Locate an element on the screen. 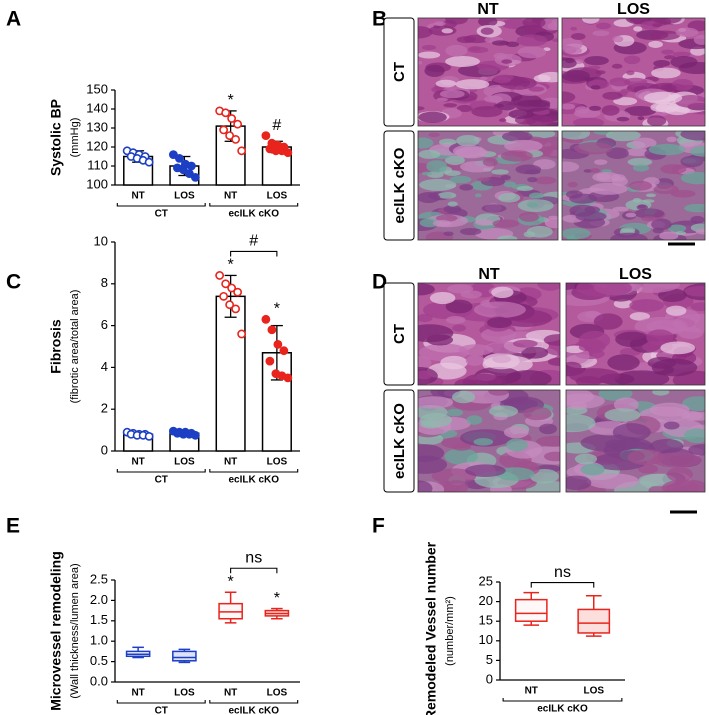 The height and width of the screenshot is (715, 709). panel-letter: B is located at coordinates (379, 19).